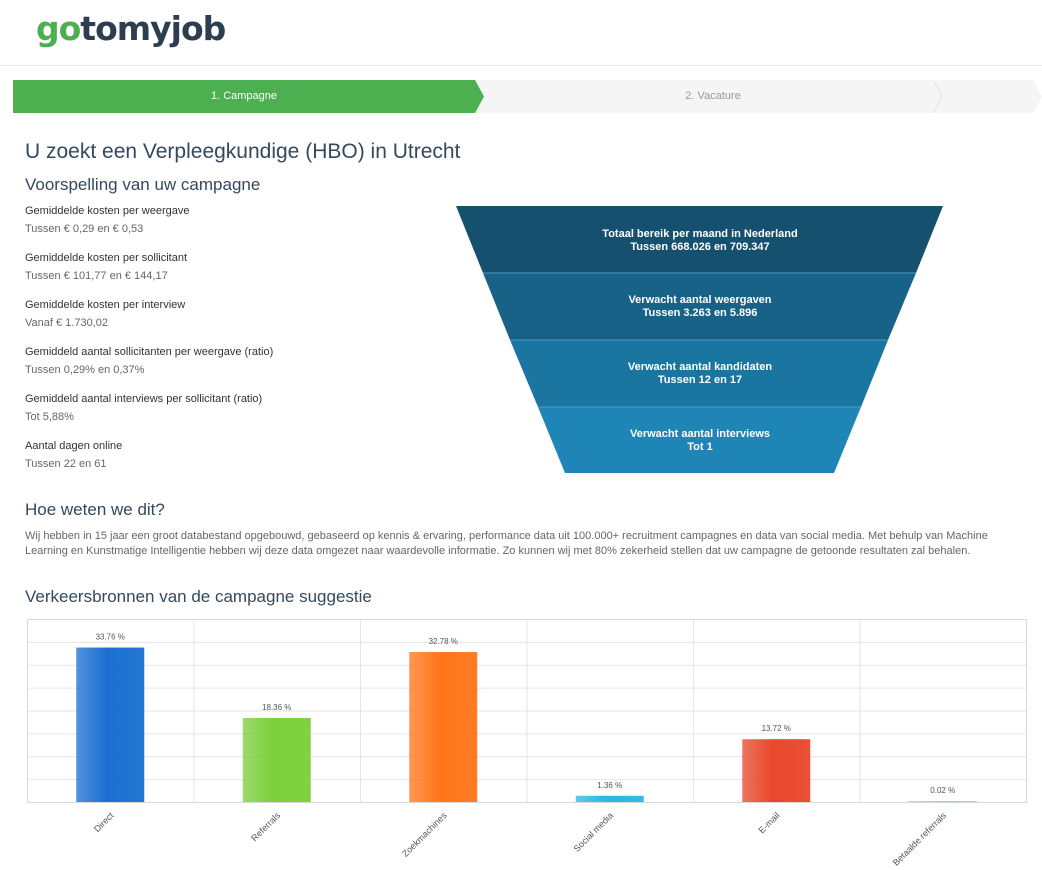 This screenshot has width=1042, height=870. What do you see at coordinates (58, 28) in the screenshot?
I see `logo-go: go` at bounding box center [58, 28].